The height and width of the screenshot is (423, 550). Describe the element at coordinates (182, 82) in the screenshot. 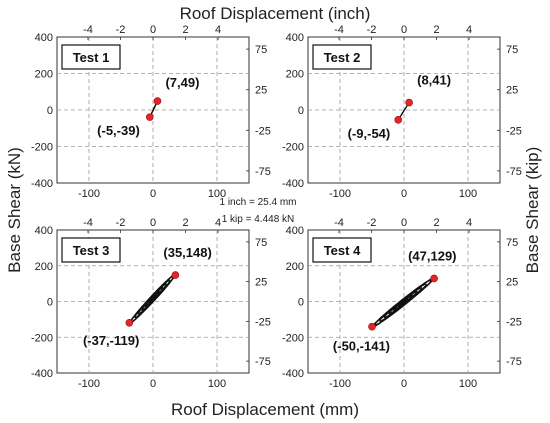

I see `peak-label-positive: (7,49)` at that location.